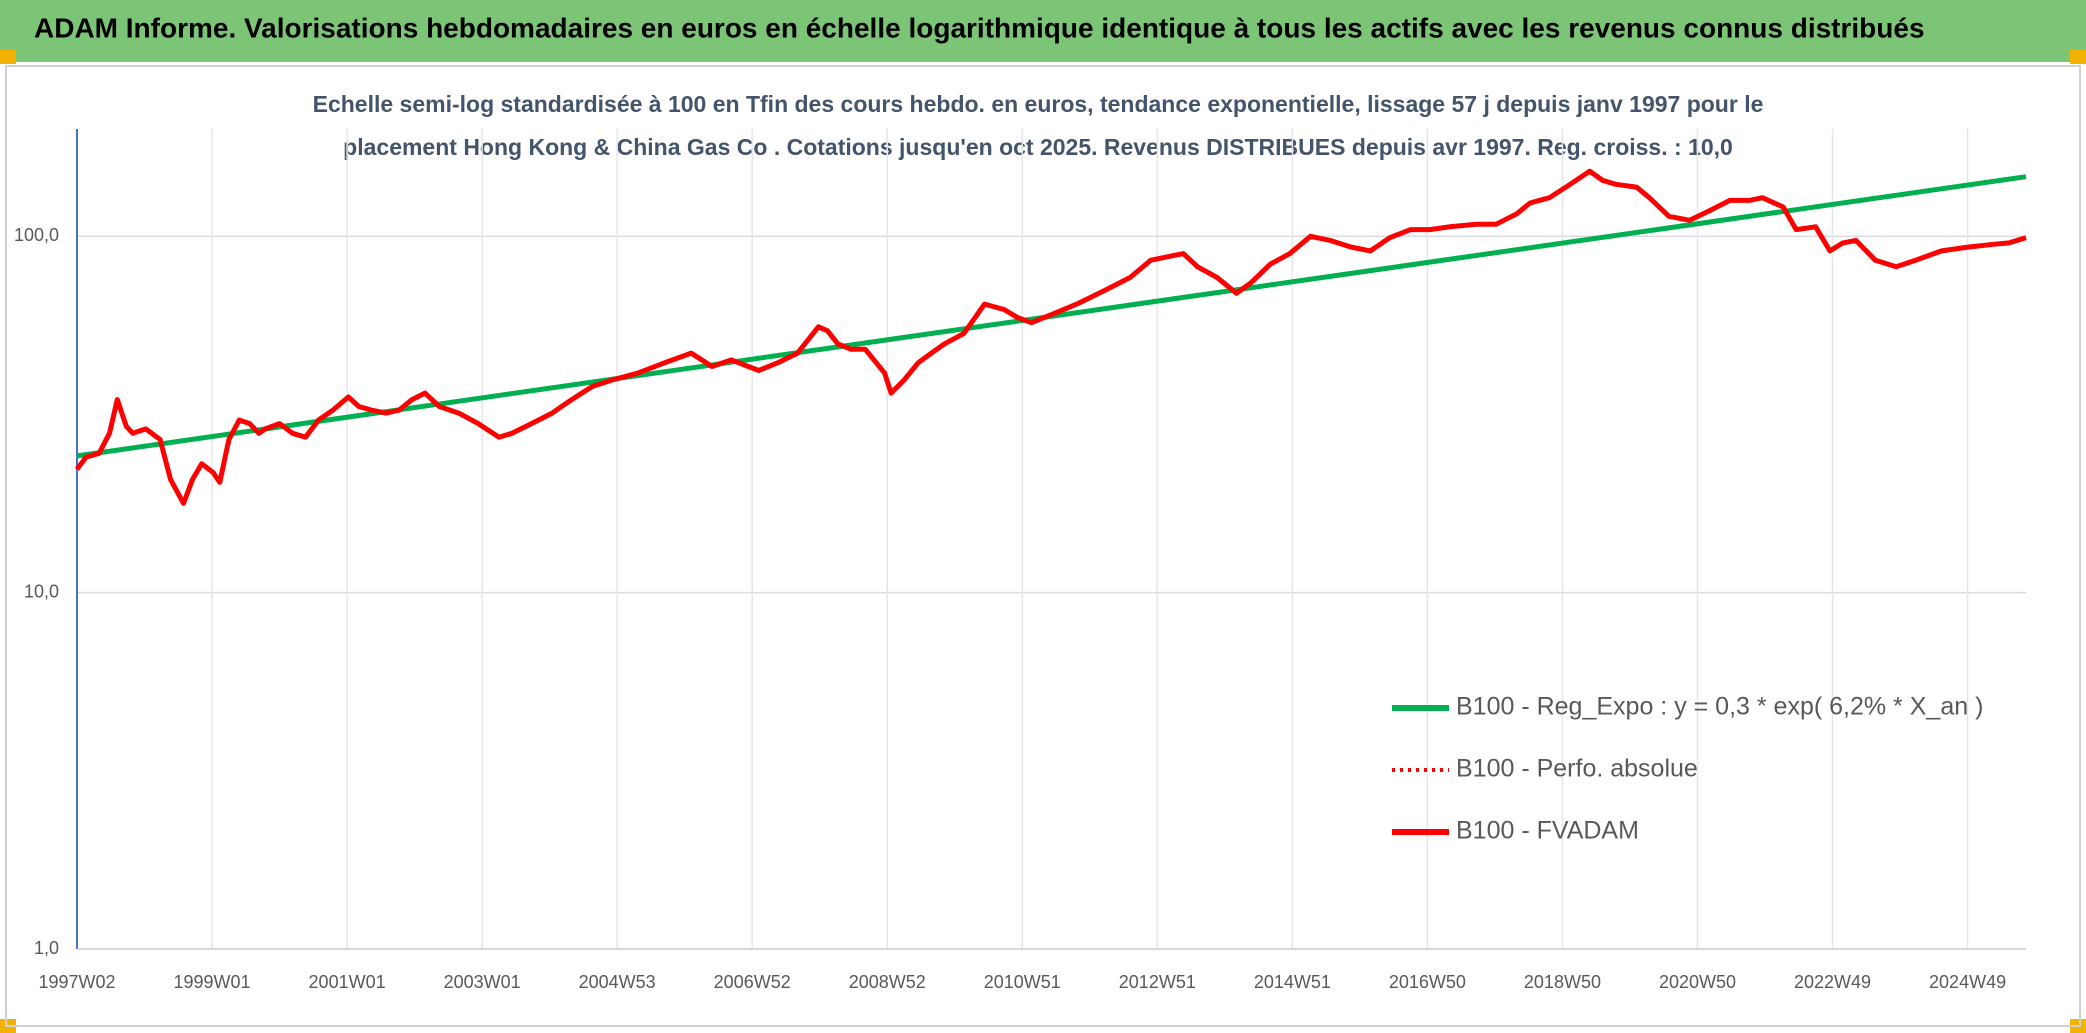 This screenshot has height=1033, width=2086. What do you see at coordinates (752, 982) in the screenshot?
I see `x-tick-label: 2006W52` at bounding box center [752, 982].